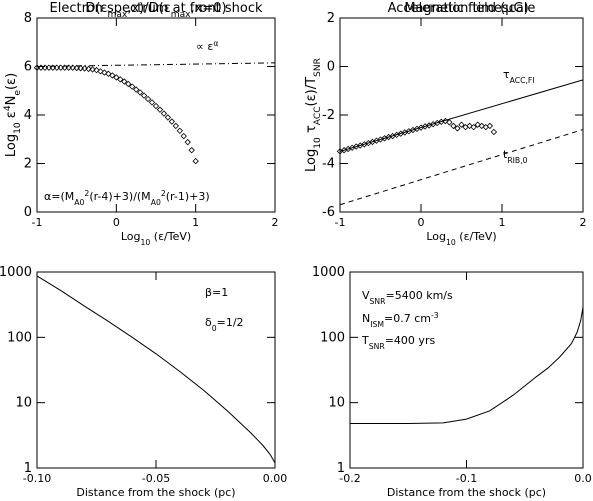 This screenshot has width=593, height=501. I want to click on annotation-part: α=(M, so click(59, 196).